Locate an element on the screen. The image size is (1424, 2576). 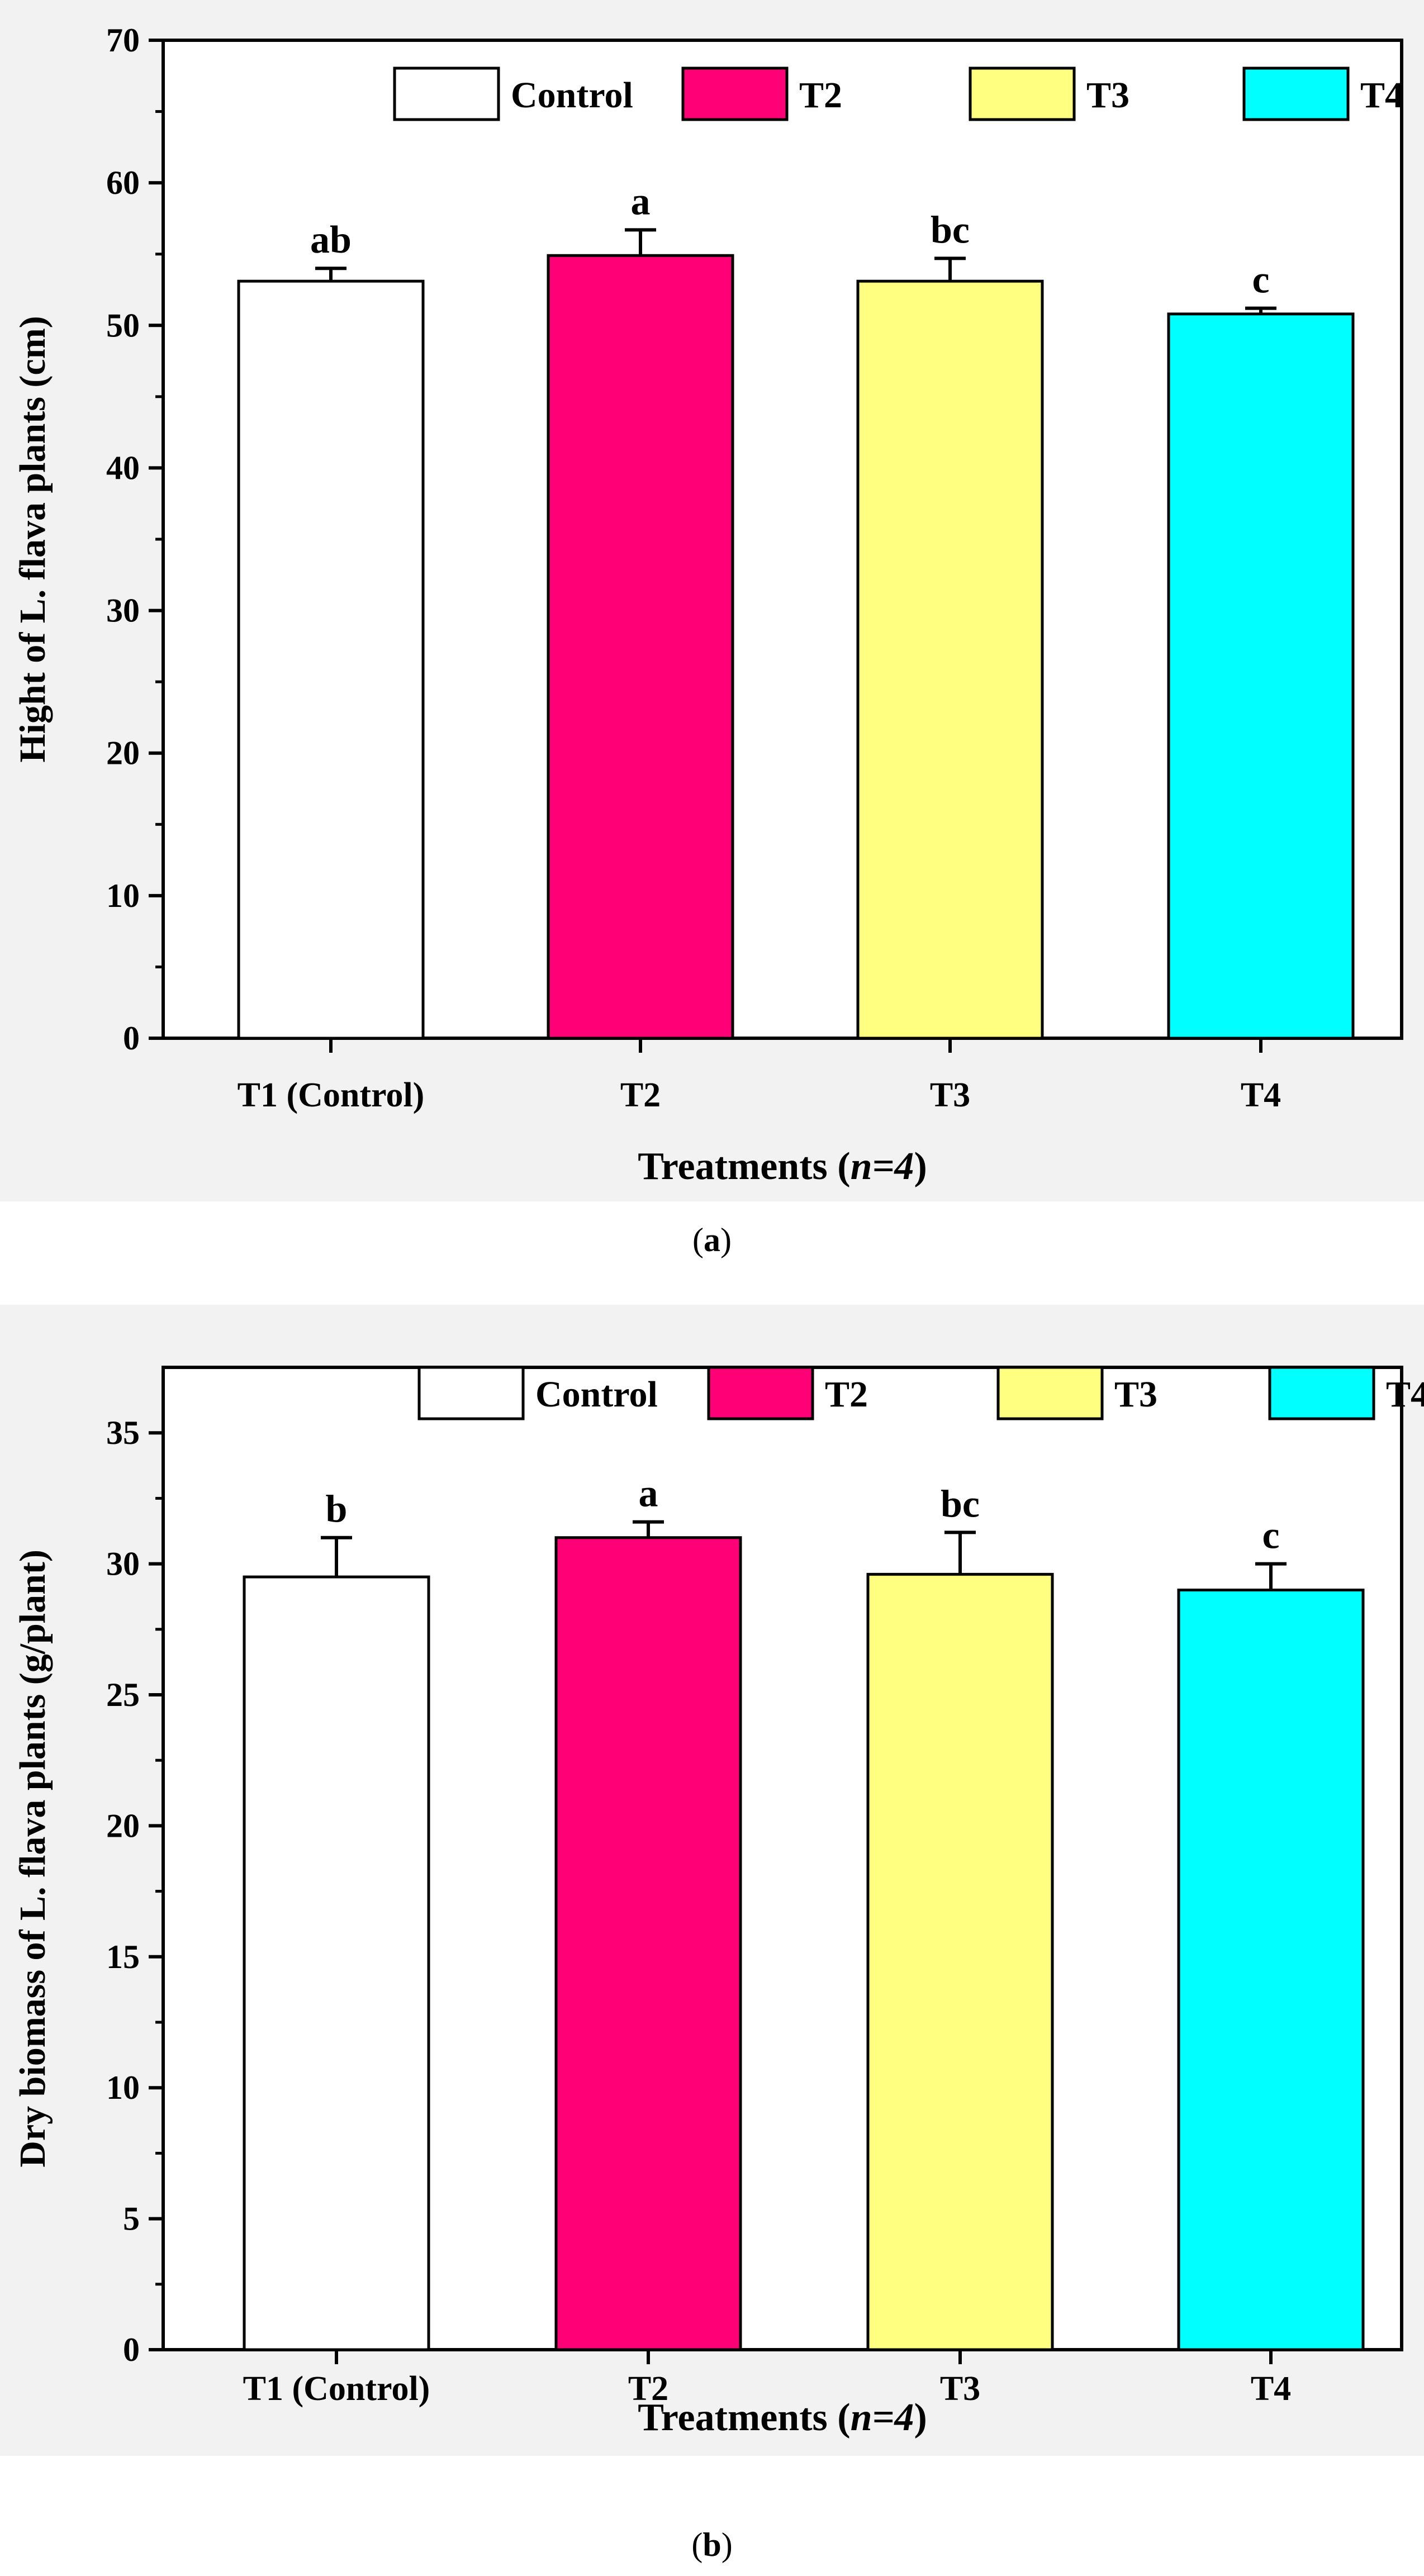
y-tick-label: 5 is located at coordinates (131, 2218).